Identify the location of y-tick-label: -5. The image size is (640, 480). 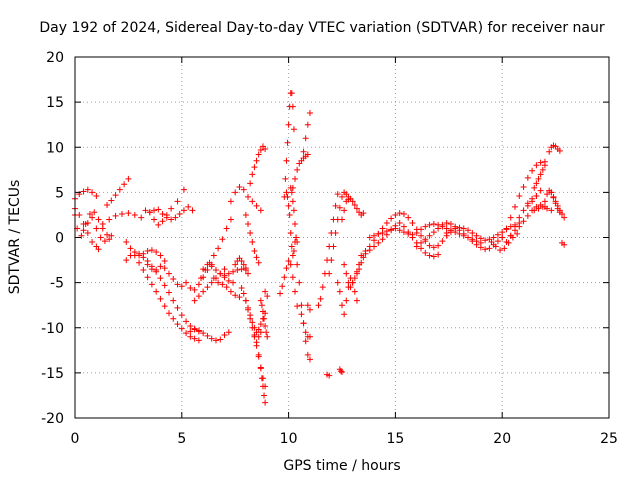
(57, 284).